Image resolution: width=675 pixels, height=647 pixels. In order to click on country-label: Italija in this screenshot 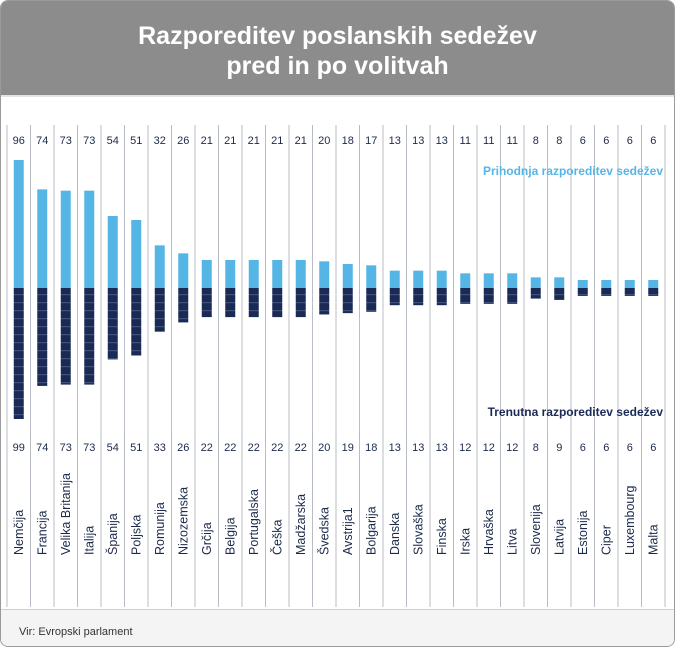, I will do `click(89, 540)`.